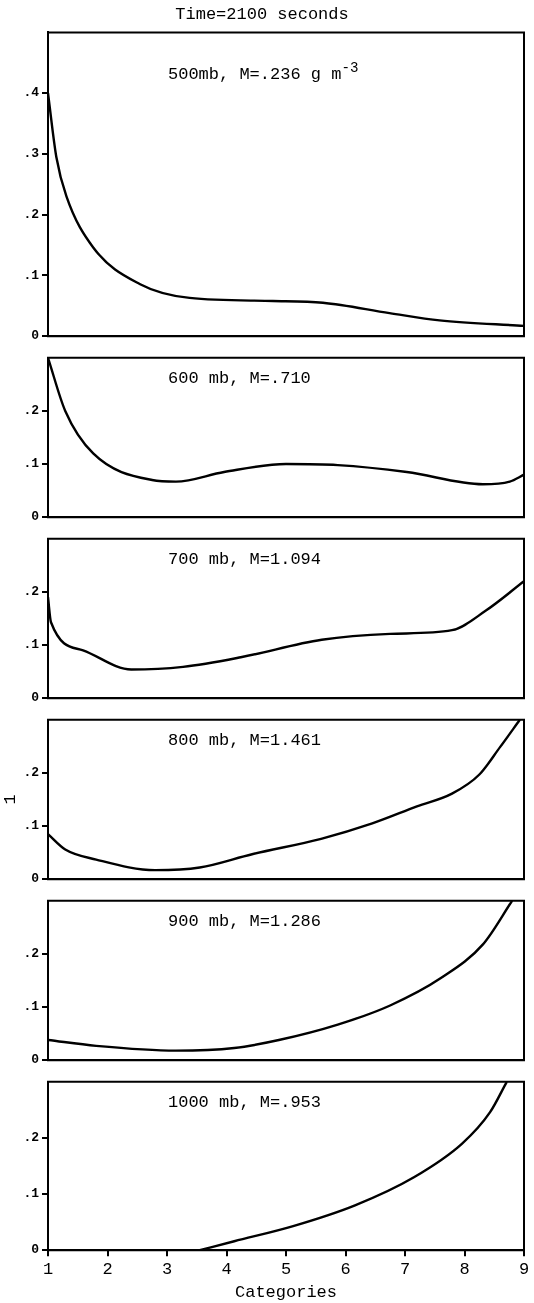  What do you see at coordinates (10, 799) in the screenshot?
I see `y-axis-title: 1` at bounding box center [10, 799].